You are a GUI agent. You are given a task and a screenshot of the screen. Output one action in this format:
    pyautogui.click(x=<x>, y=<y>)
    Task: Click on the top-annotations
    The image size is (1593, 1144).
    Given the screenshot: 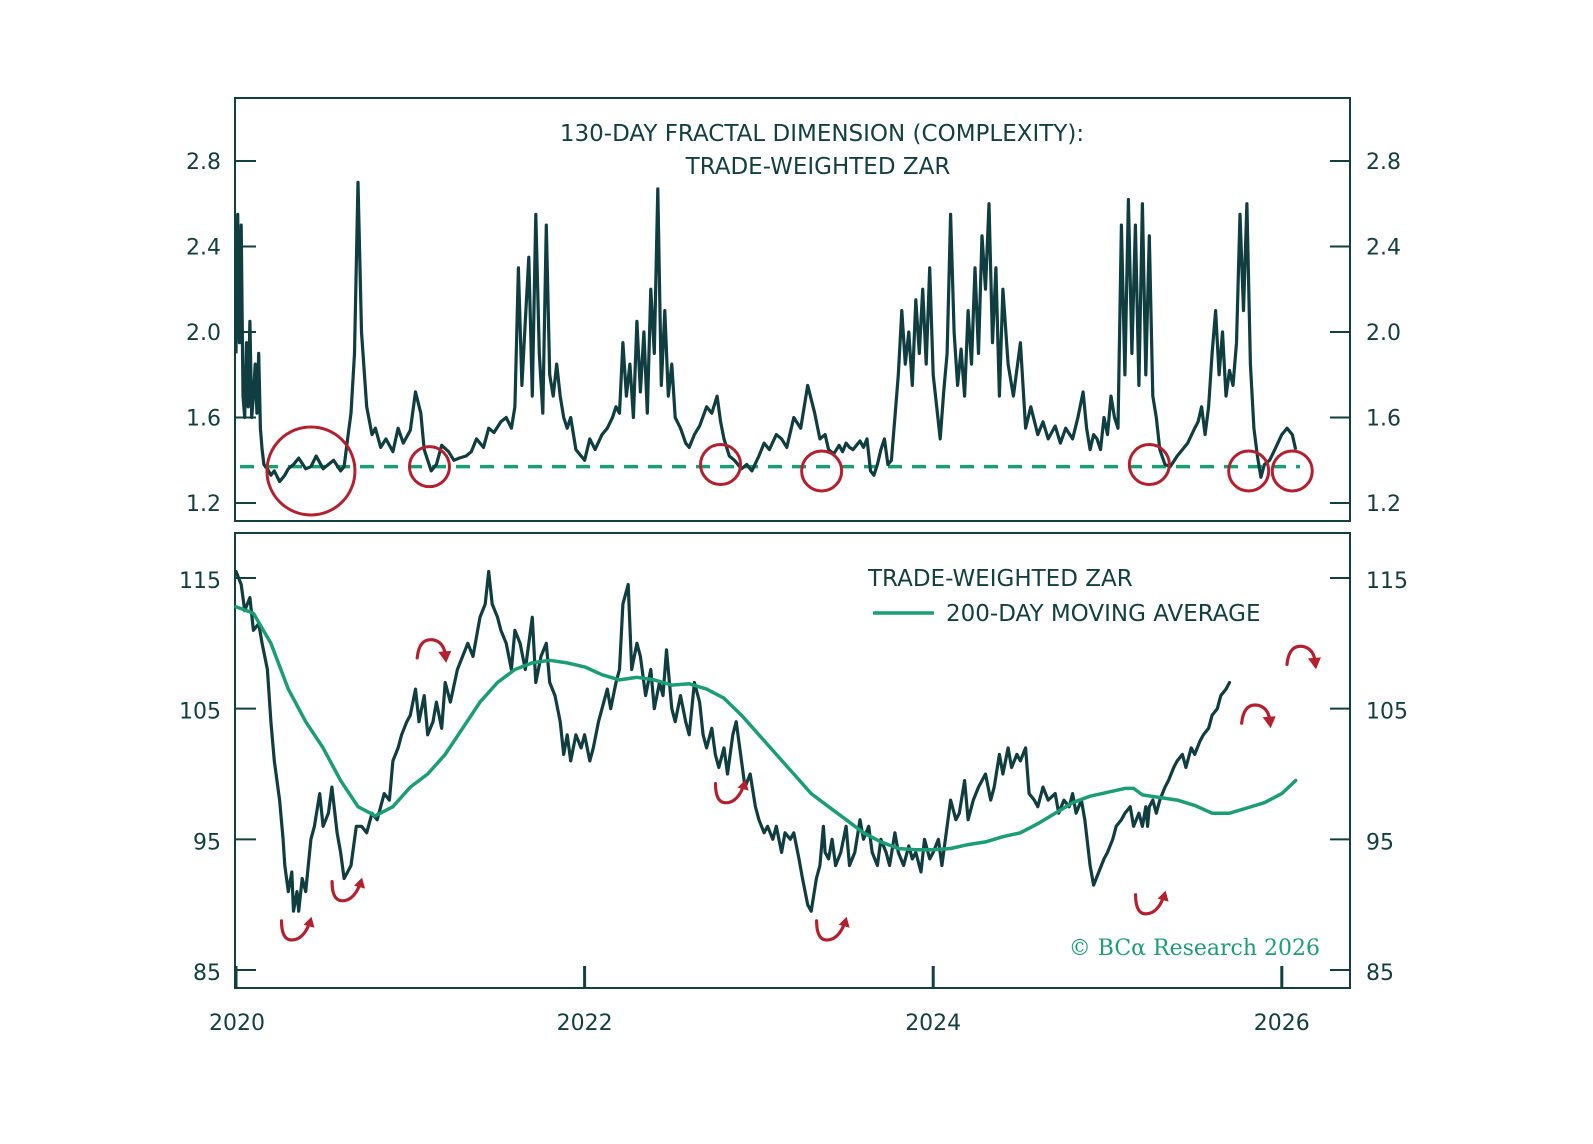 What is the action you would take?
    pyautogui.click(x=789, y=471)
    